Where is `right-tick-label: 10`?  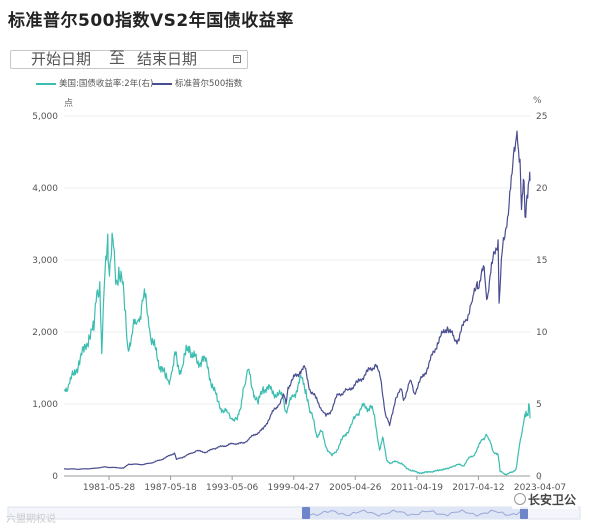
right-tick-label: 10 is located at coordinates (542, 333).